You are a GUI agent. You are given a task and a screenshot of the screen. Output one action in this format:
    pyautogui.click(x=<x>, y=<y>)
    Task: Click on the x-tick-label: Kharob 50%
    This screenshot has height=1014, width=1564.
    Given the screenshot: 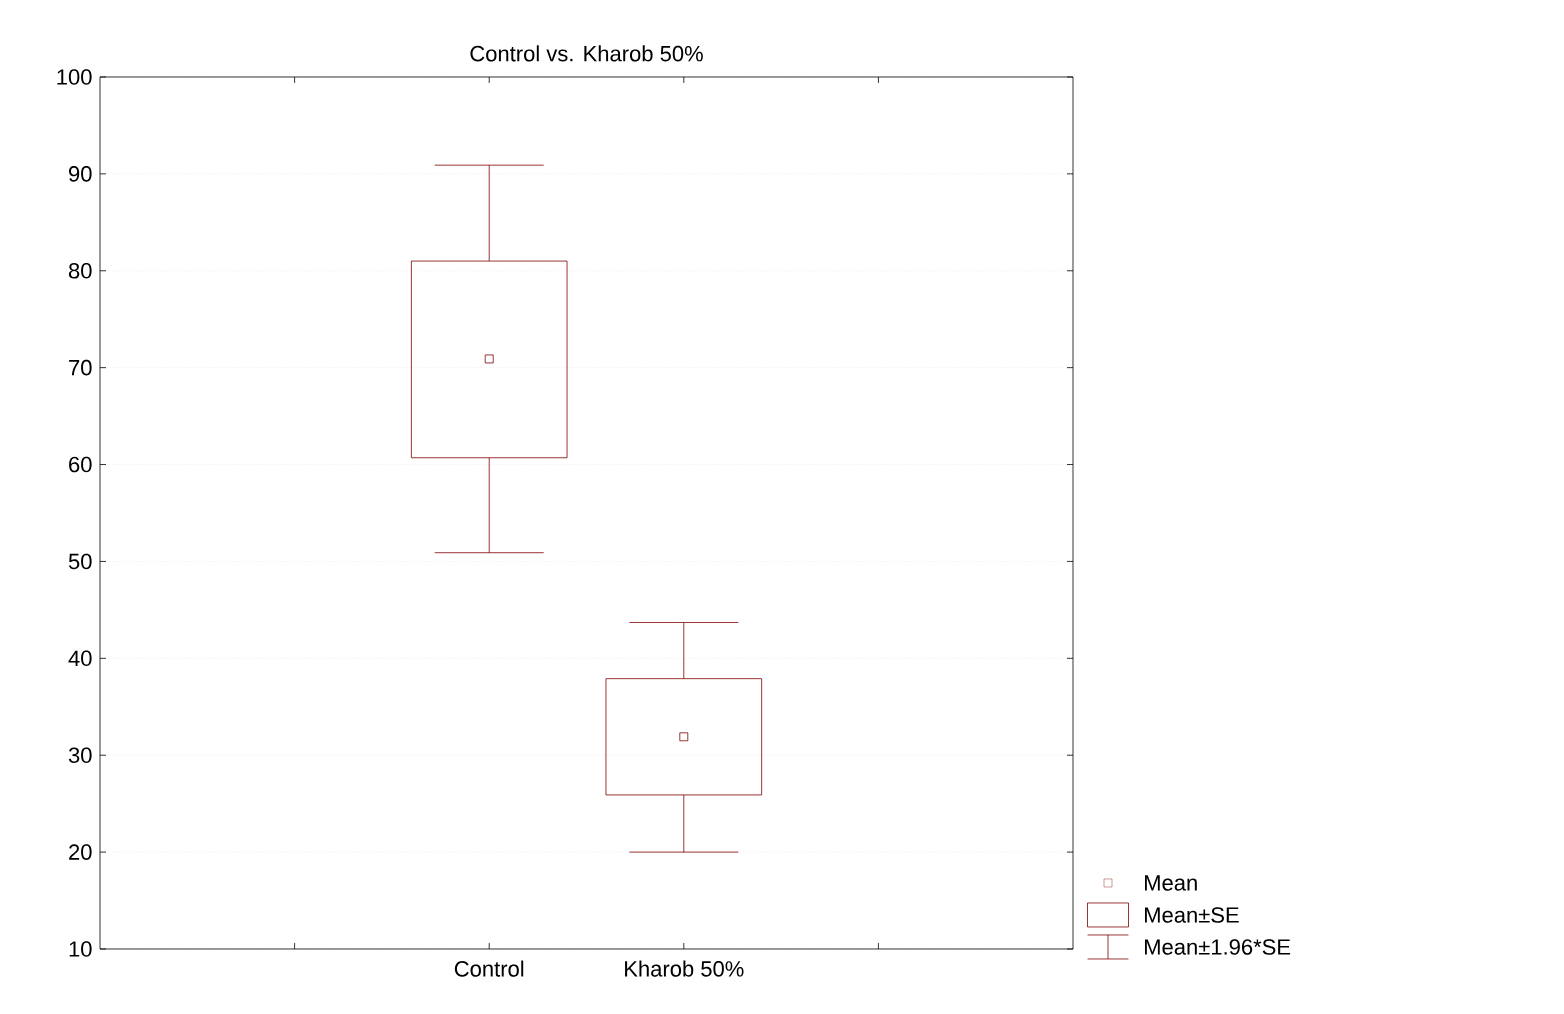 What is the action you would take?
    pyautogui.click(x=684, y=968)
    